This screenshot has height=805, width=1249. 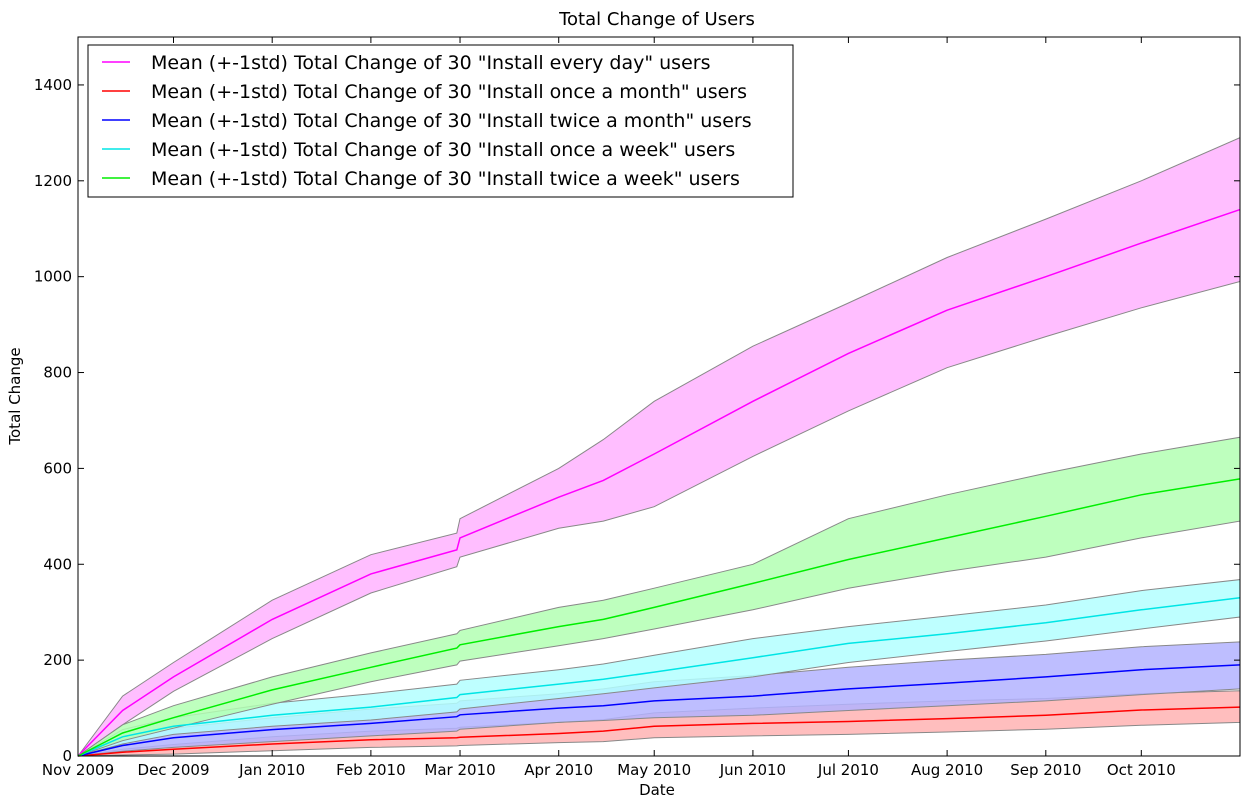 What do you see at coordinates (57, 373) in the screenshot?
I see `y-tick-label: 800` at bounding box center [57, 373].